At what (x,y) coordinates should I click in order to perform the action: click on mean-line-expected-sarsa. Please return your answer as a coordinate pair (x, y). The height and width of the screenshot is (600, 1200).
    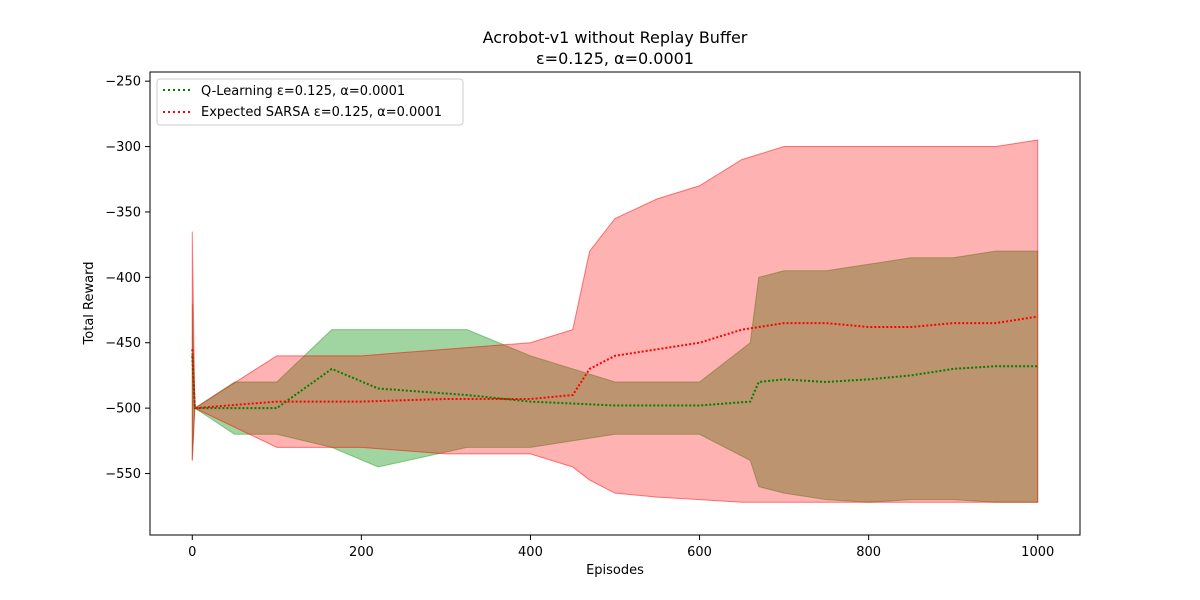
    Looking at the image, I should click on (614, 362).